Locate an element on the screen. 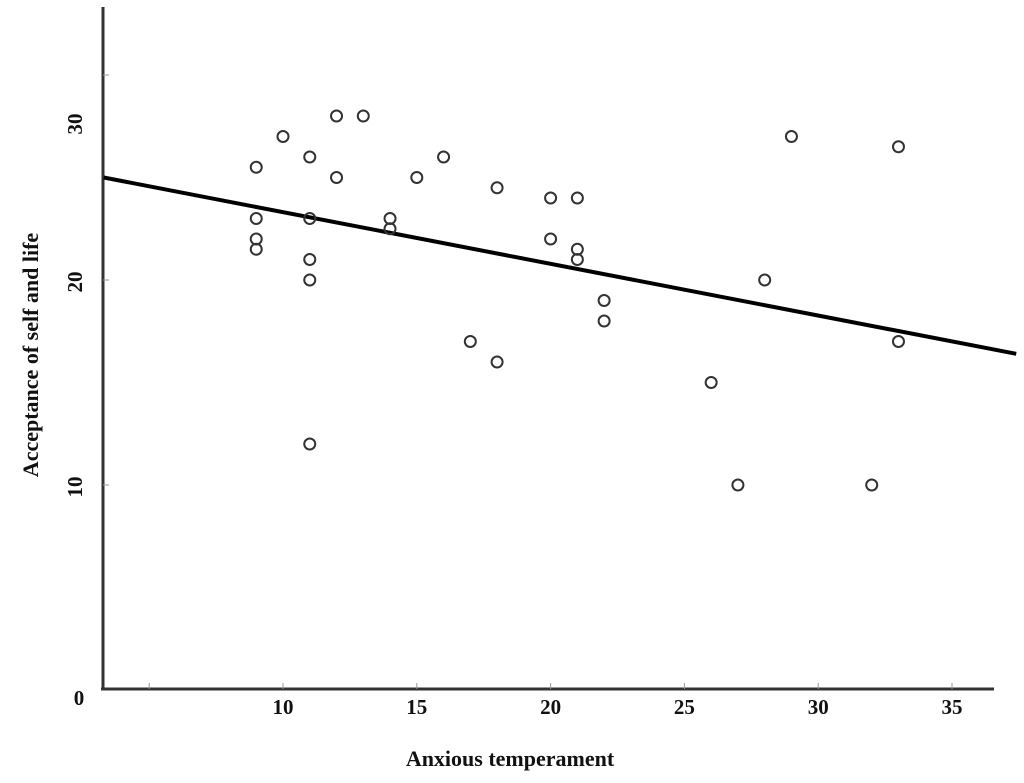 Image resolution: width=1024 pixels, height=783 pixels. x-axis-ticks is located at coordinates (550, 686).